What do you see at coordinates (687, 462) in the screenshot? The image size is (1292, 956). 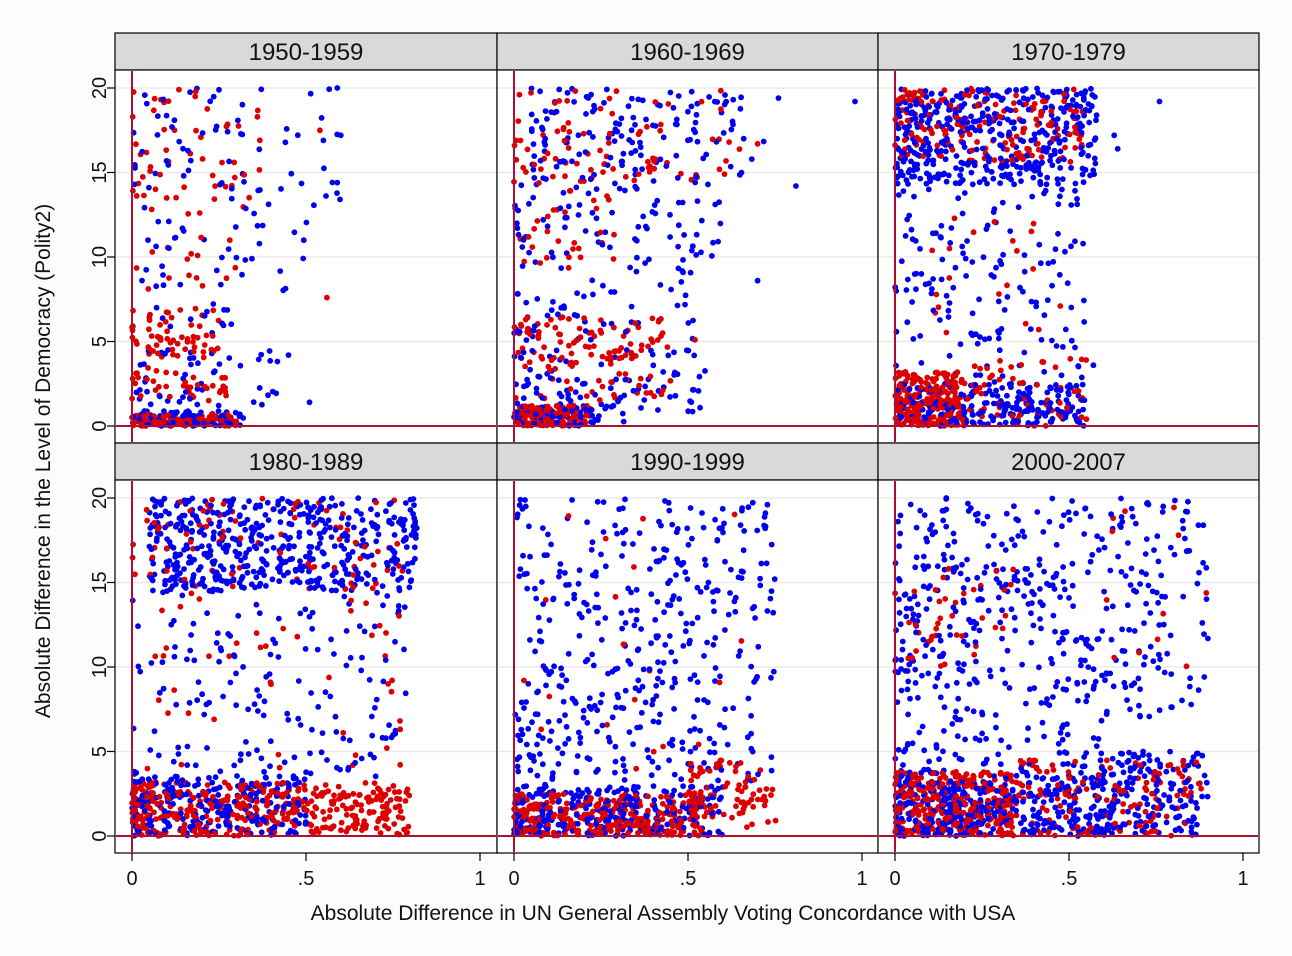 I see `panel-title: 1990-1999` at bounding box center [687, 462].